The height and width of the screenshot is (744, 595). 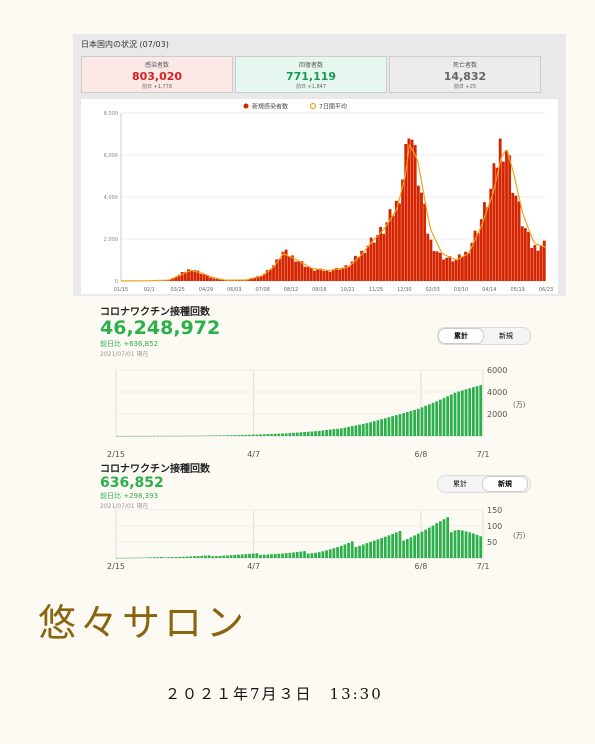 I want to click on stat-sub: 前日 +1,847, so click(x=311, y=87).